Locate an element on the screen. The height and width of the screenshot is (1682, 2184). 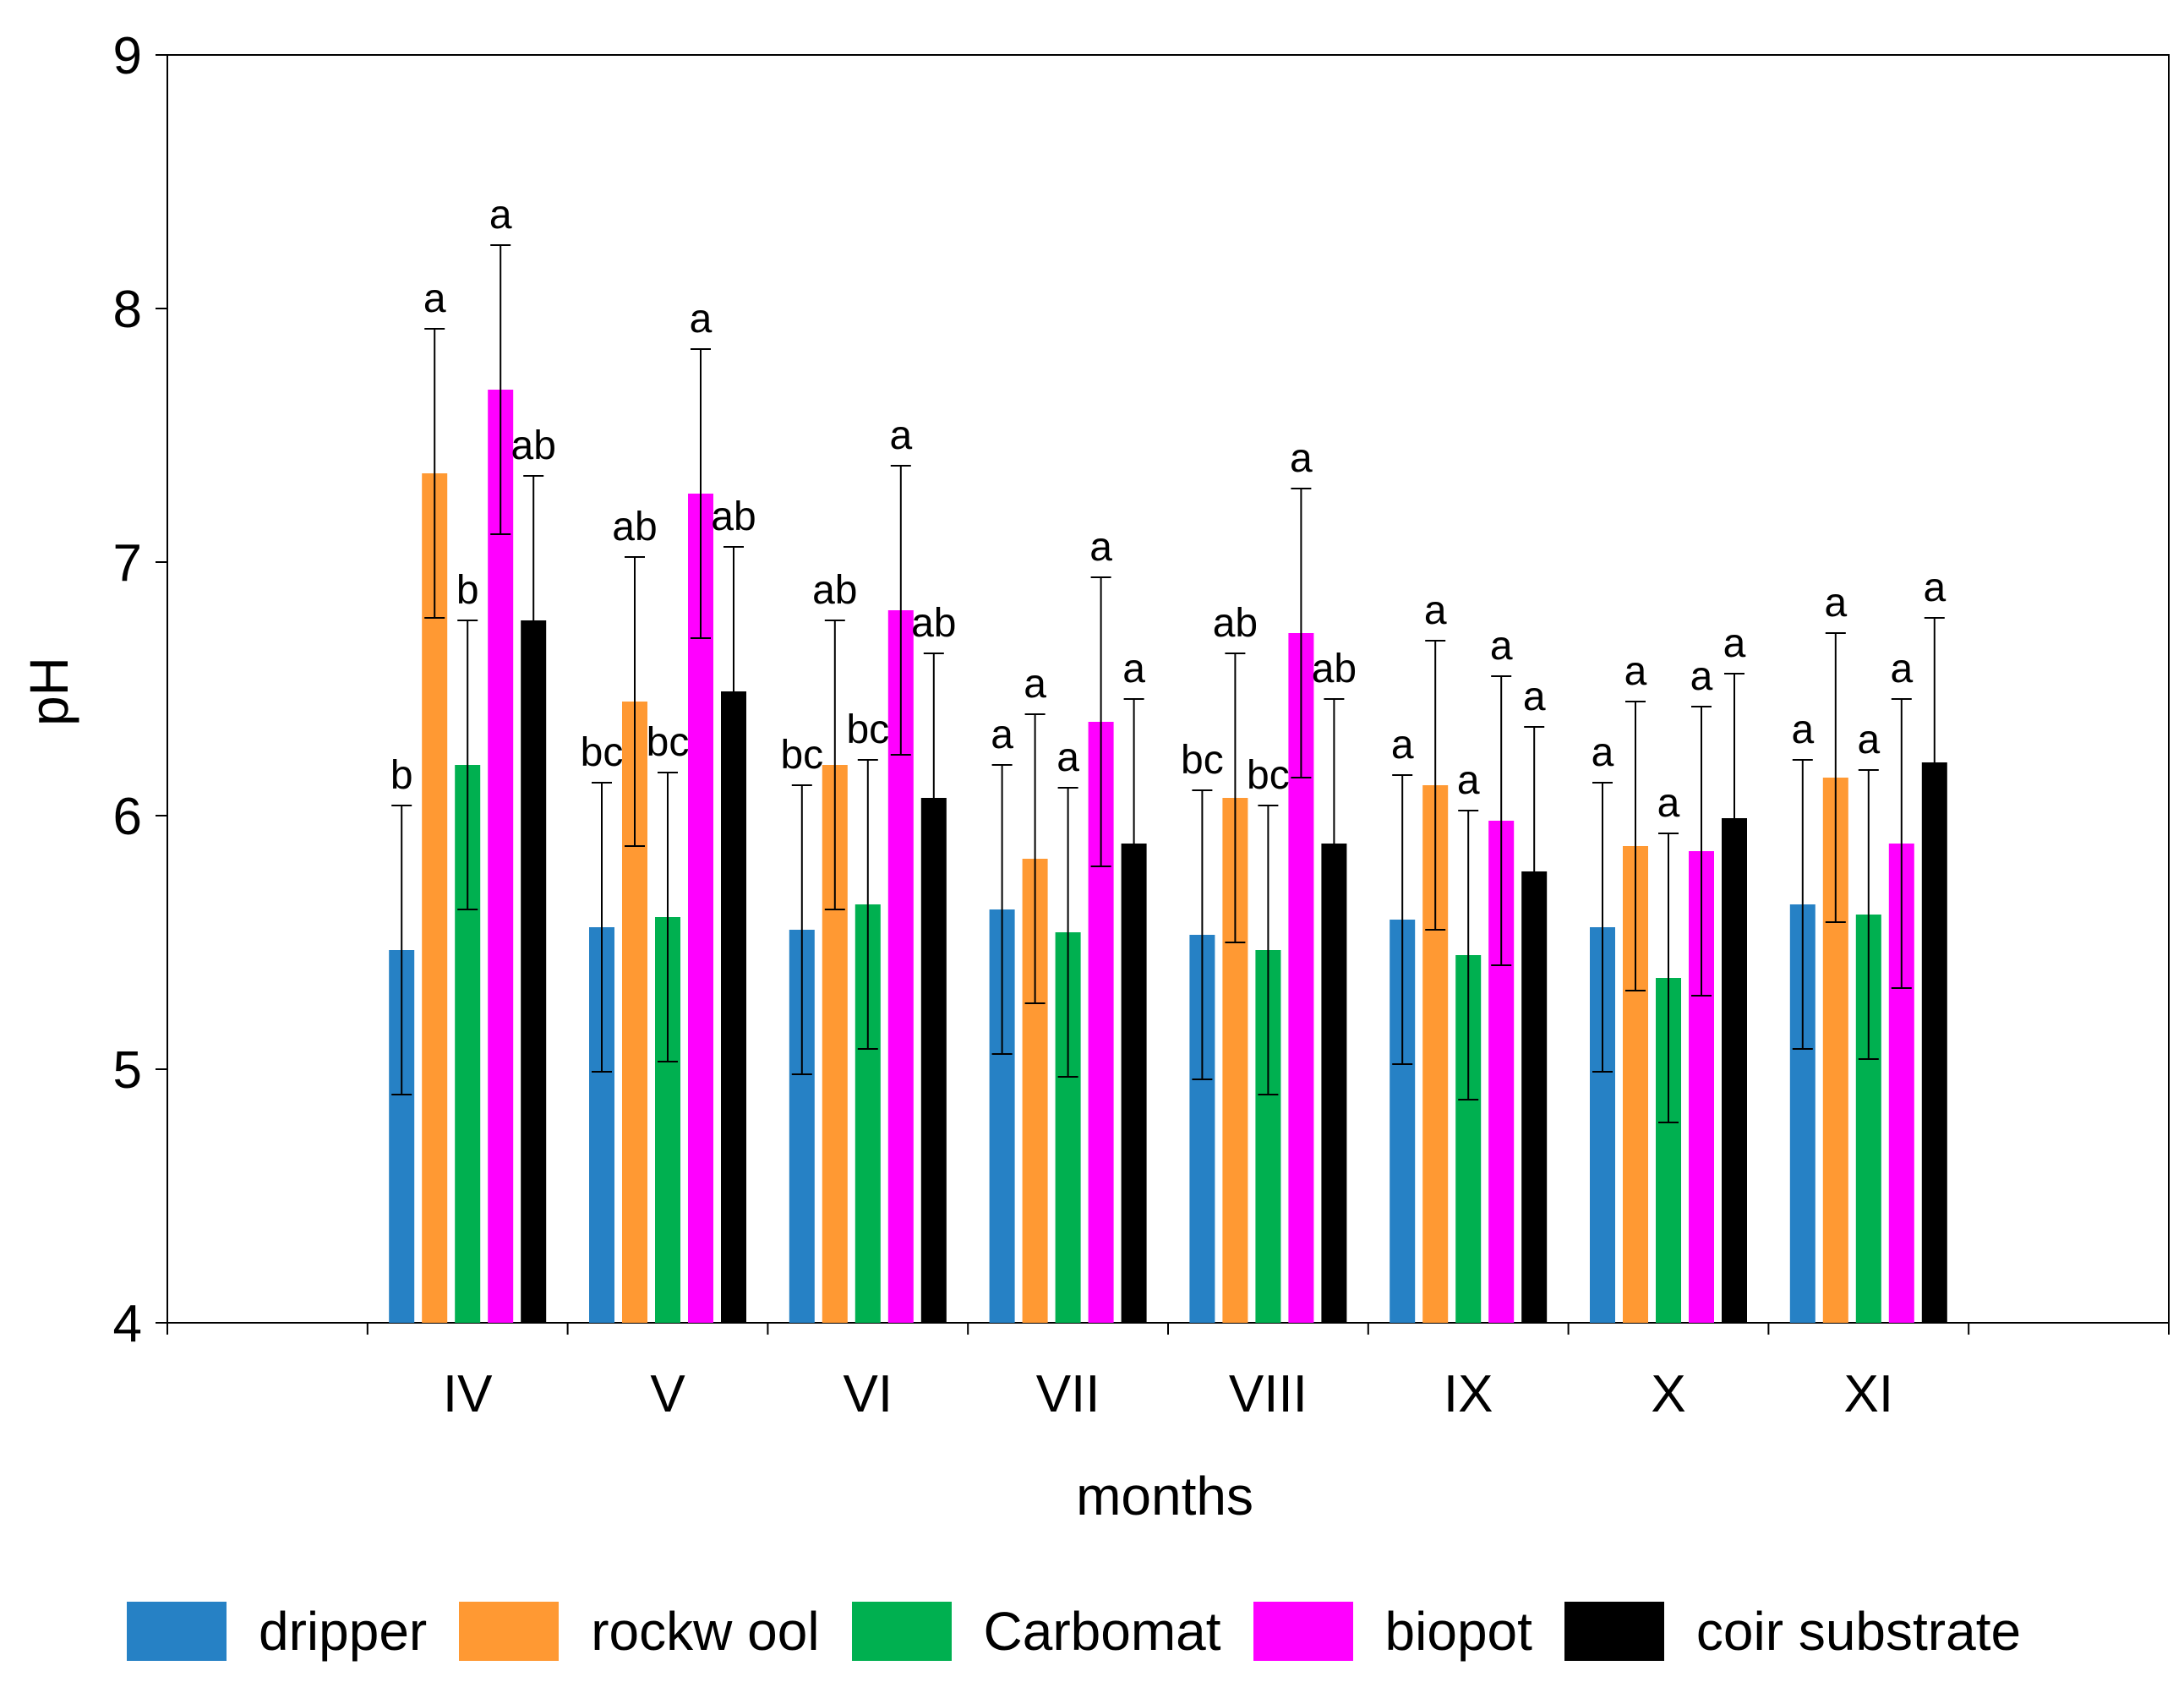
x-tick-label: VI is located at coordinates (868, 1394).